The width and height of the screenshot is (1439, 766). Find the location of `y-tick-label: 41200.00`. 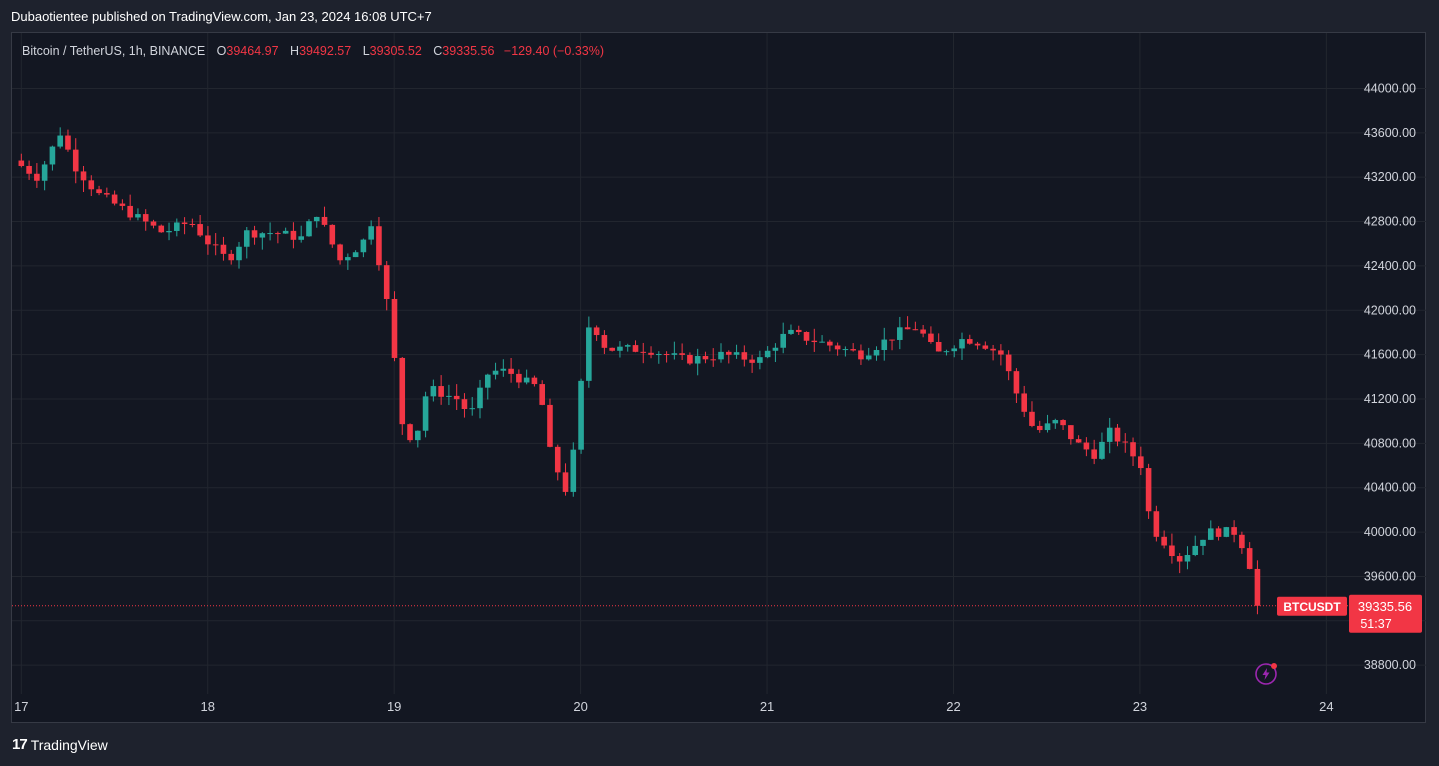

y-tick-label: 41200.00 is located at coordinates (1390, 399).